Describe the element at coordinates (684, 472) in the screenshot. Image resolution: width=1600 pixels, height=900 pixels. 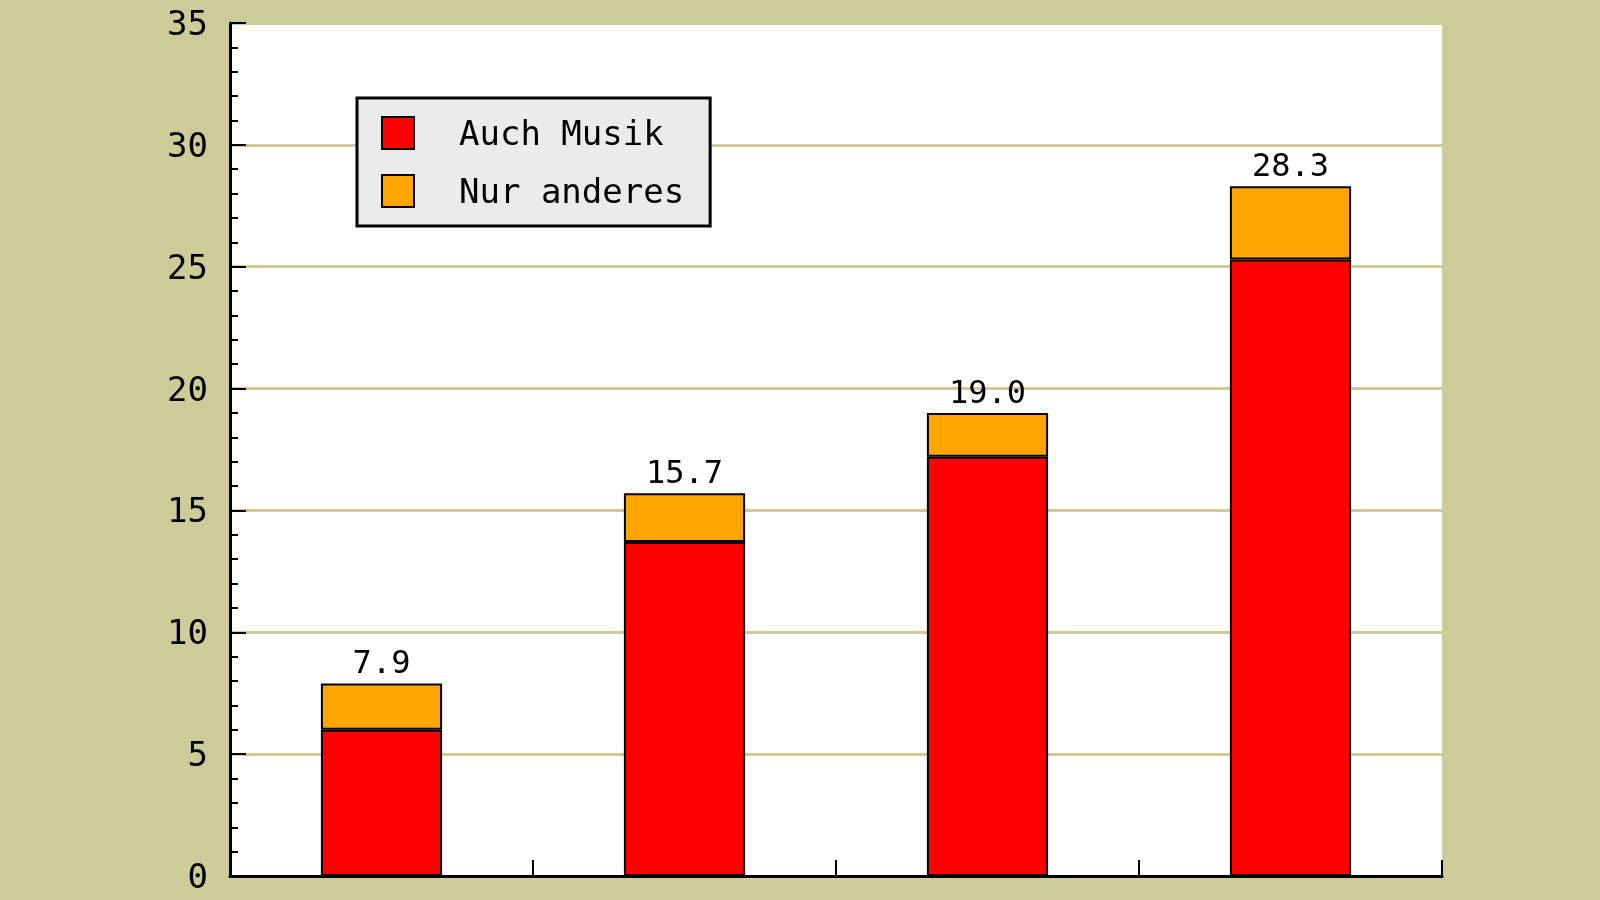
I see `total-label: 15.7` at that location.